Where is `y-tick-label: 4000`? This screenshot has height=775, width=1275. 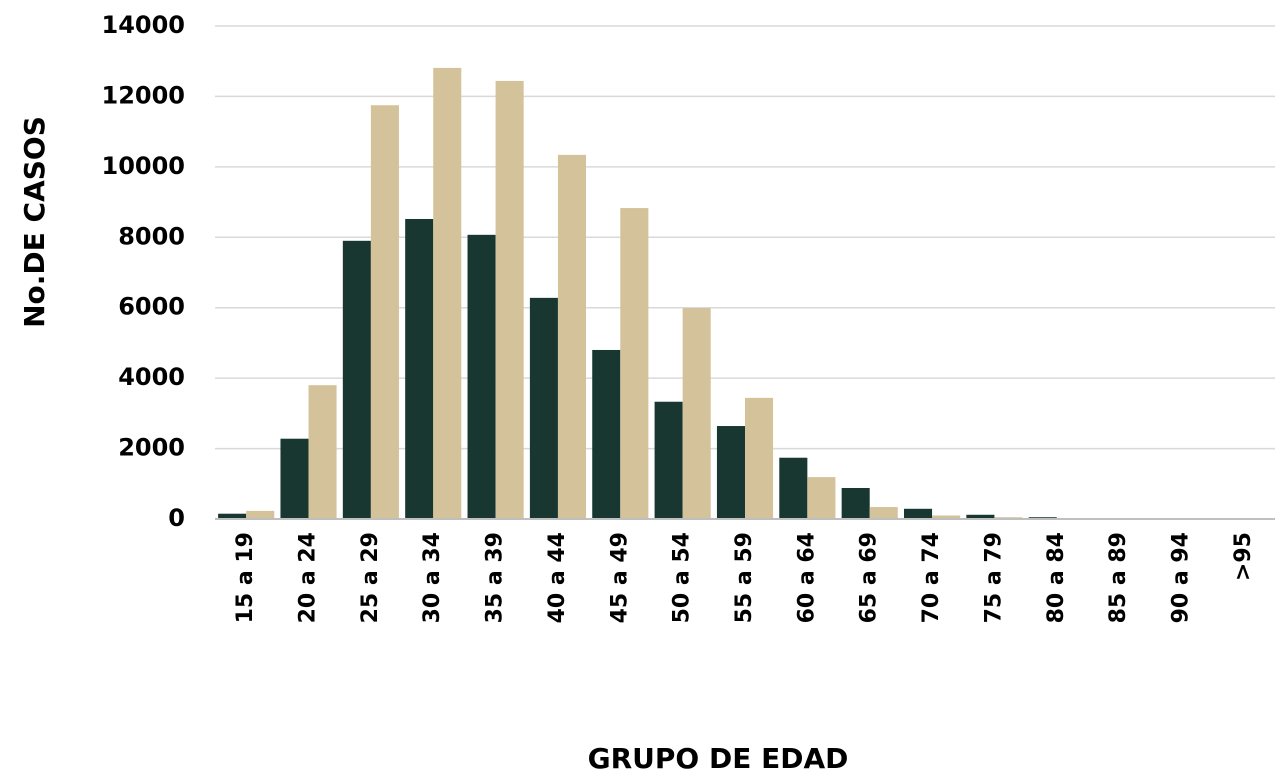 y-tick-label: 4000 is located at coordinates (151, 377).